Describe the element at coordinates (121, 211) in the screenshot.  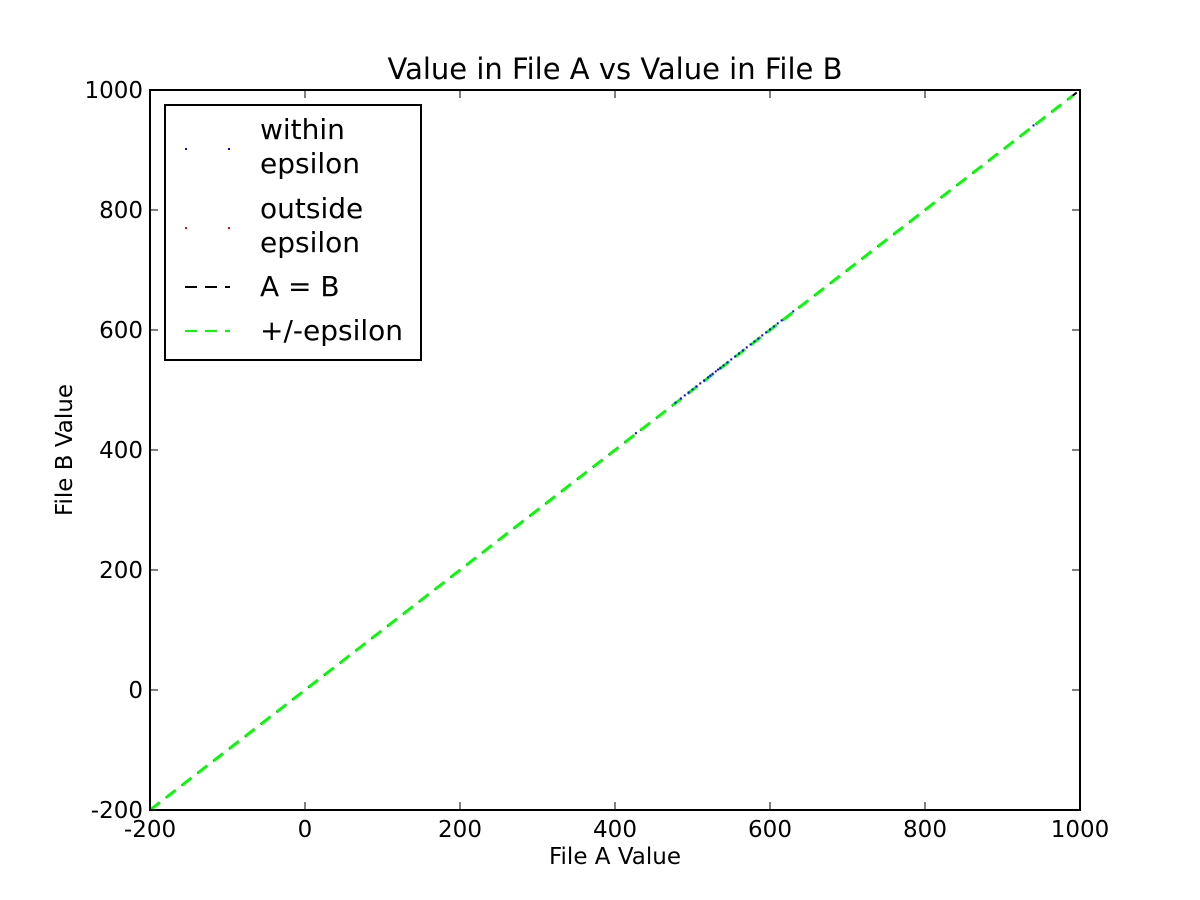
I see `y-tick-label: 800` at that location.